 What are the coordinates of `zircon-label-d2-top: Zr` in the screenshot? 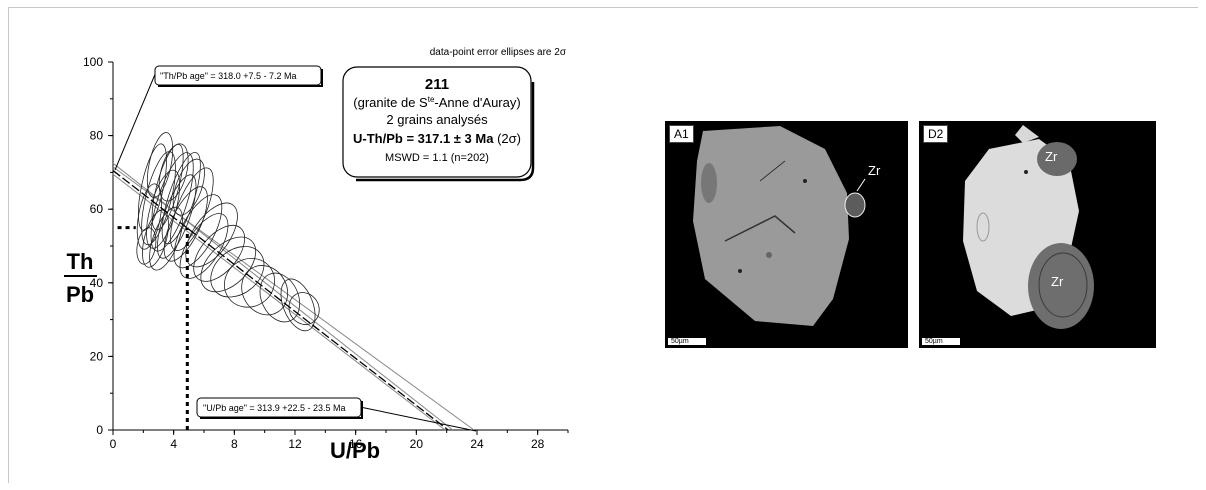 It's located at (1051, 156).